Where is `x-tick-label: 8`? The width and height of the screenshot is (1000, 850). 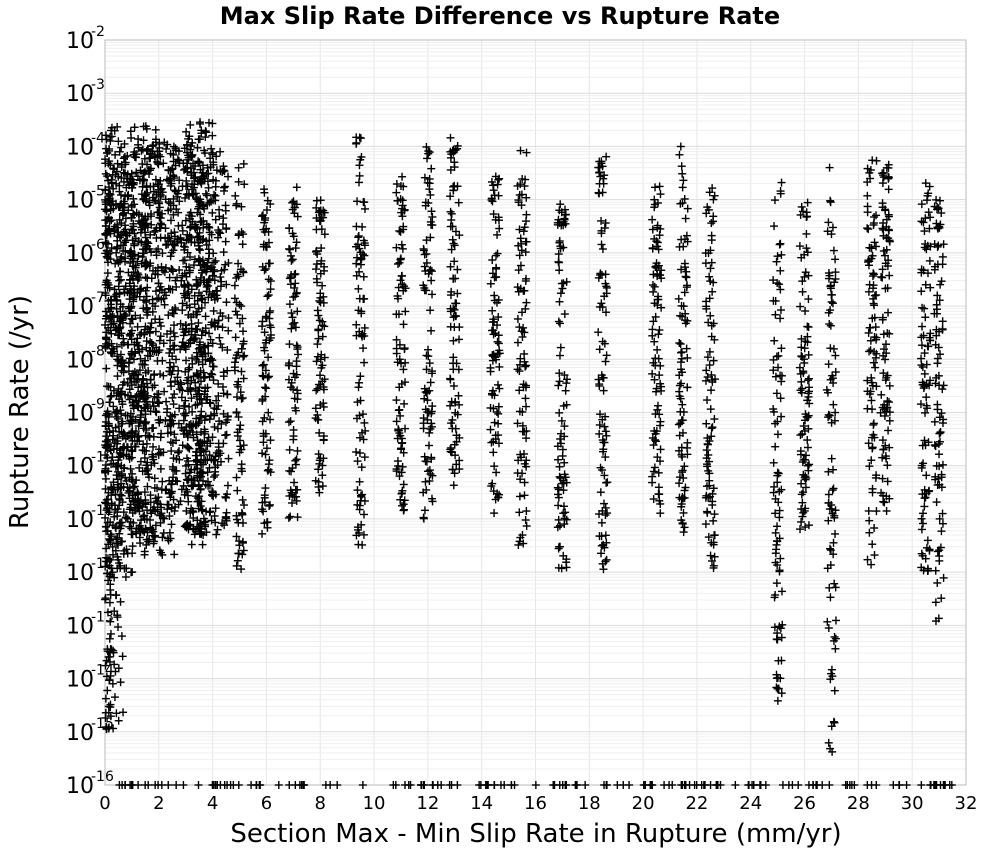 x-tick-label: 8 is located at coordinates (320, 803).